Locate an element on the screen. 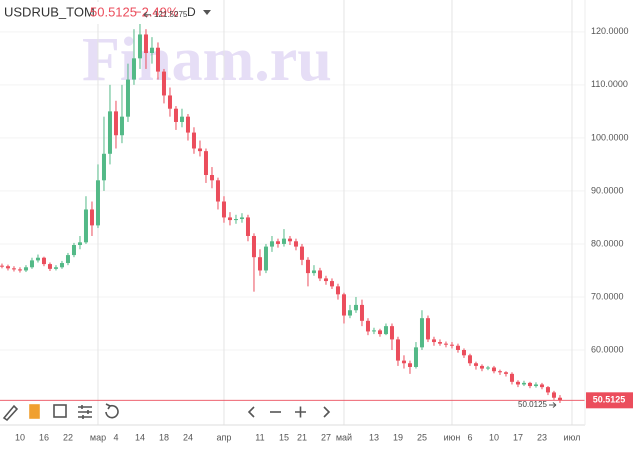 This screenshot has width=637, height=458. price: 50.5125 is located at coordinates (113, 11).